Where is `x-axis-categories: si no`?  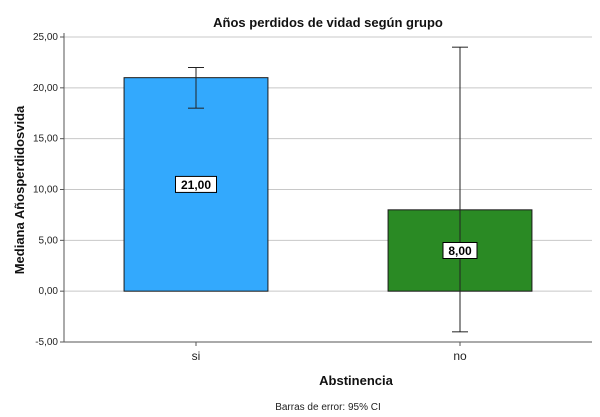
x-axis-categories: si no is located at coordinates (329, 352).